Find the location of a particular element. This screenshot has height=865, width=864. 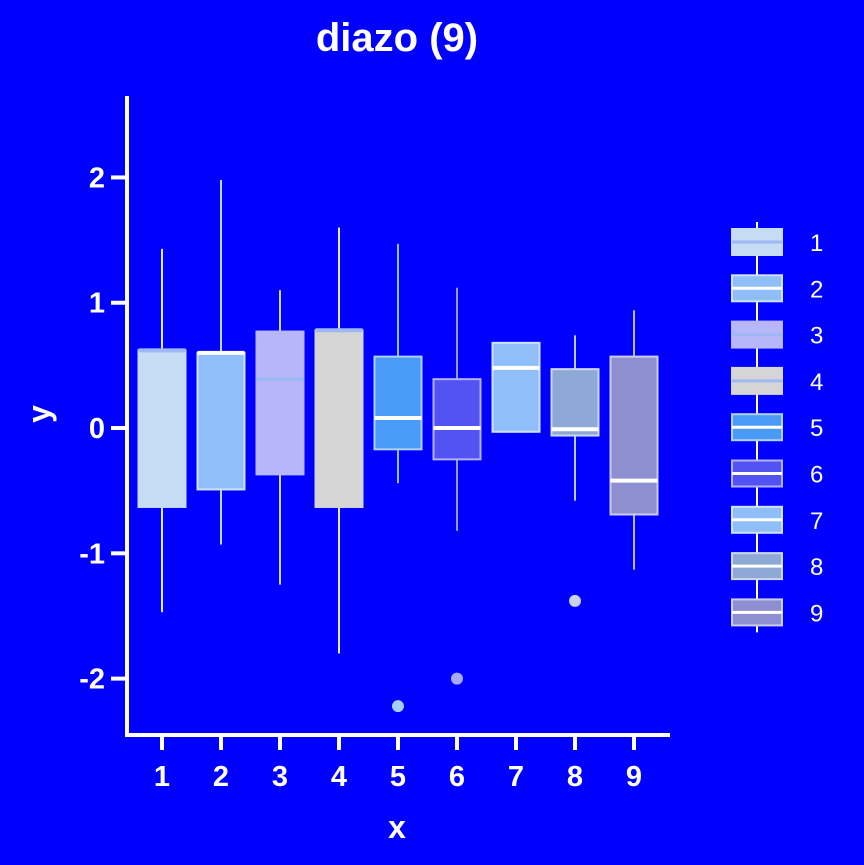

legend: 1 2 3 4 5 6 7 8 9 is located at coordinates (777, 427).